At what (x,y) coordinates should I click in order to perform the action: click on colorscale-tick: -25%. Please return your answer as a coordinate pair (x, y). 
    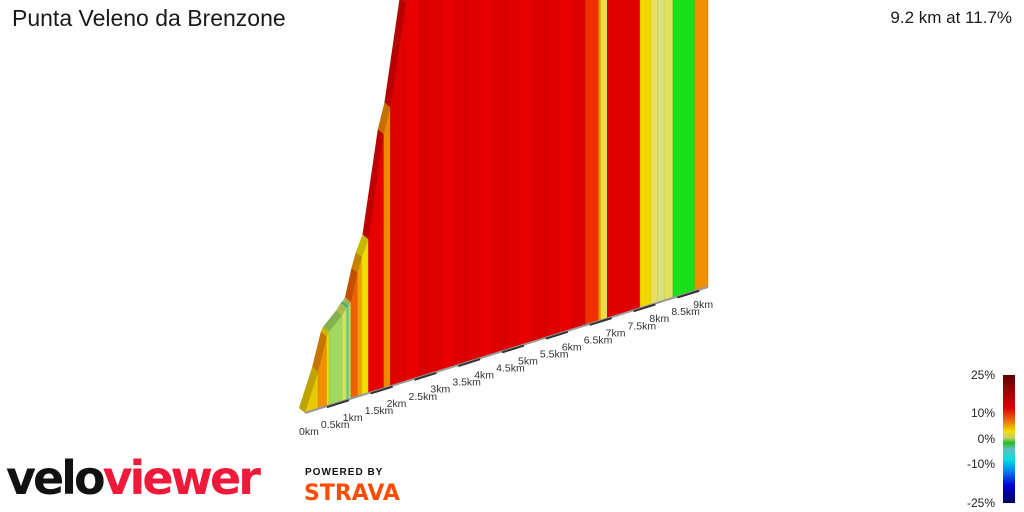
    Looking at the image, I should click on (980, 503).